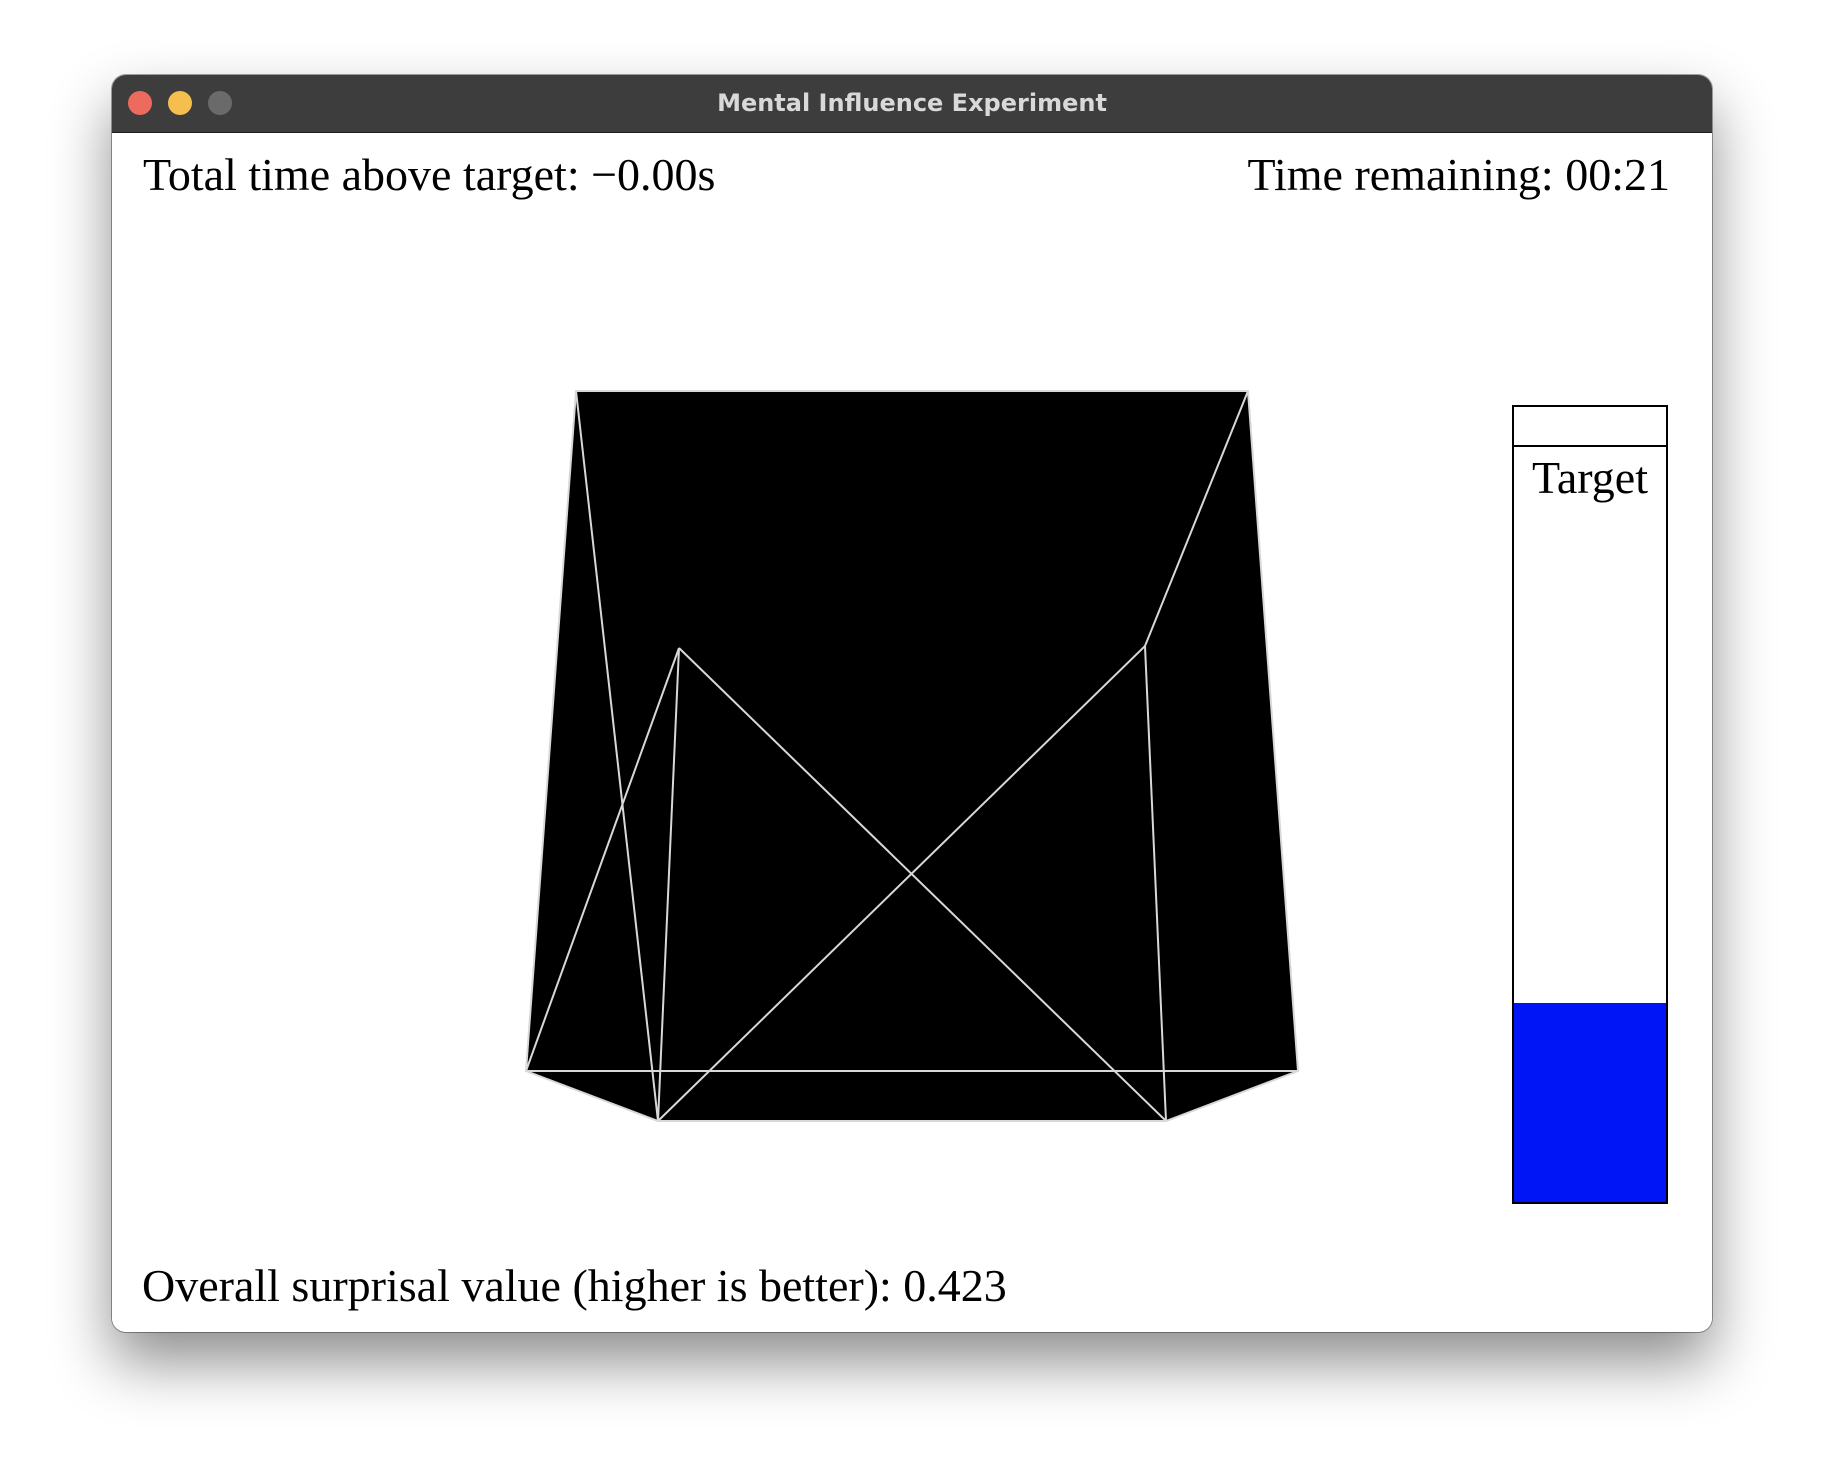 The height and width of the screenshot is (1480, 1824). What do you see at coordinates (1590, 804) in the screenshot?
I see `target-meter: Target` at bounding box center [1590, 804].